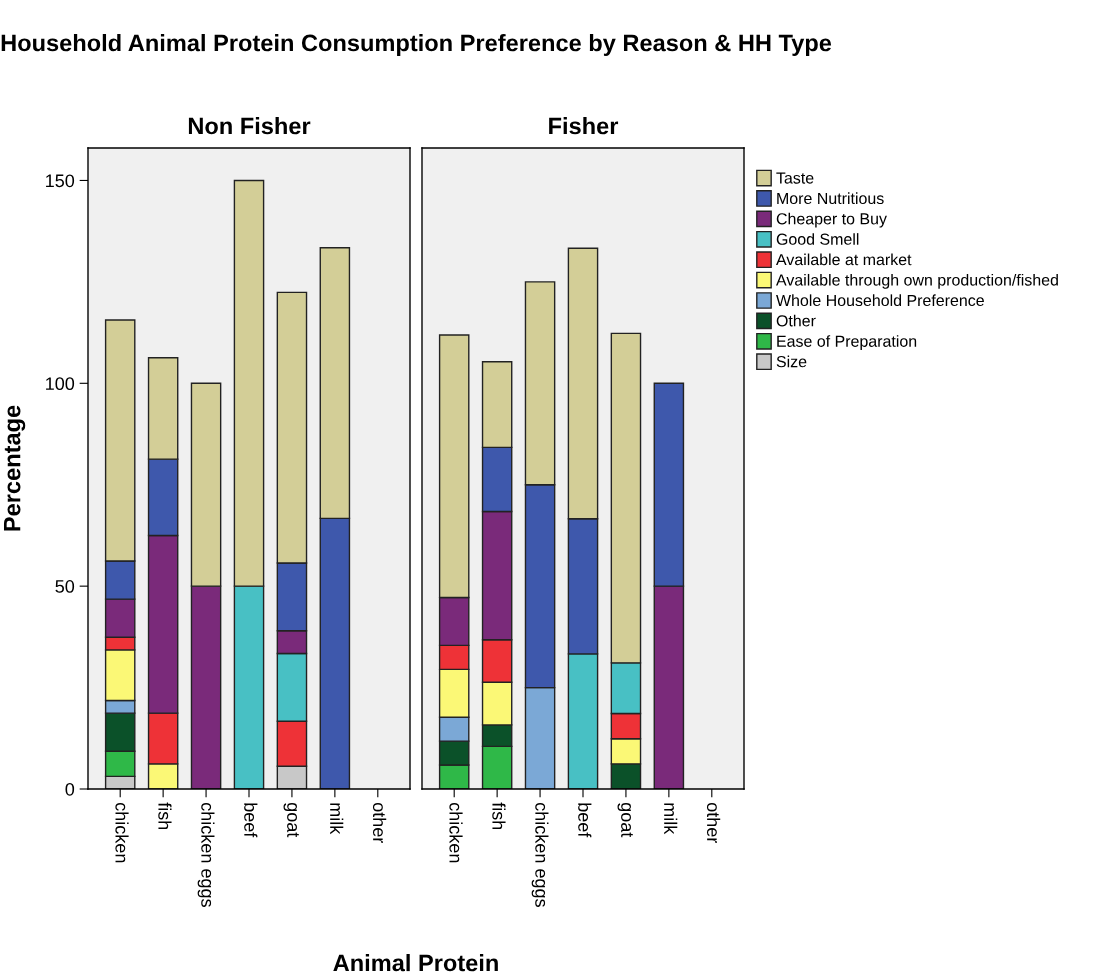  I want to click on chart-title: Household Animal Protein Consumption Preference by Reason & HH Type, so click(416, 45).